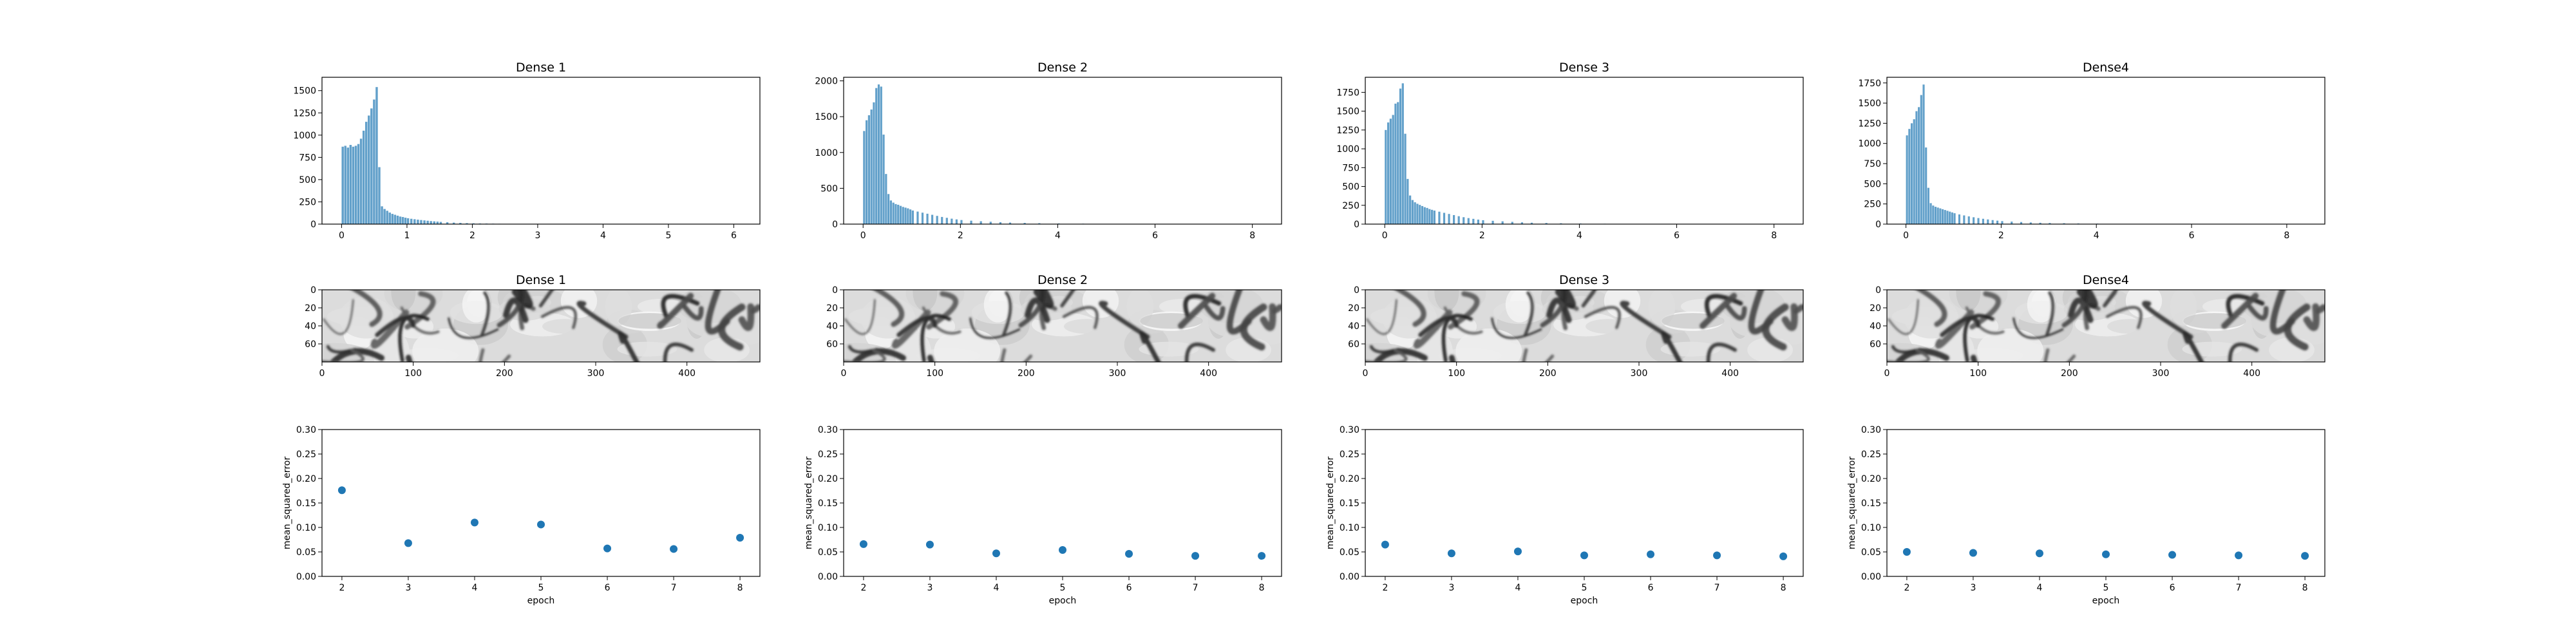  What do you see at coordinates (2070, 373) in the screenshot?
I see `image-4-xtick-label: 200` at bounding box center [2070, 373].